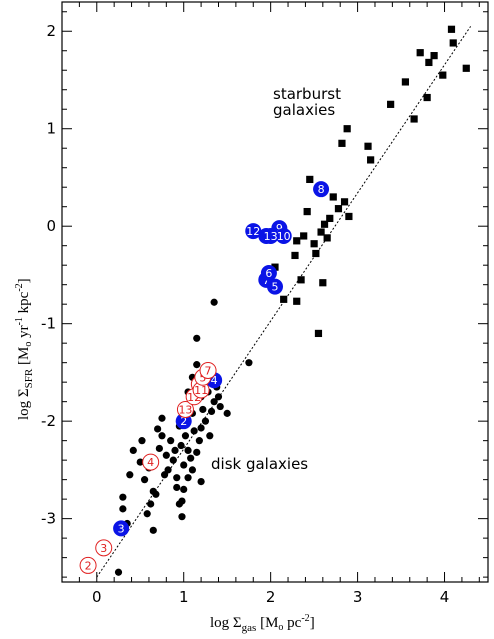 The image size is (494, 639). I want to click on labeled-point-number: 8, so click(321, 189).